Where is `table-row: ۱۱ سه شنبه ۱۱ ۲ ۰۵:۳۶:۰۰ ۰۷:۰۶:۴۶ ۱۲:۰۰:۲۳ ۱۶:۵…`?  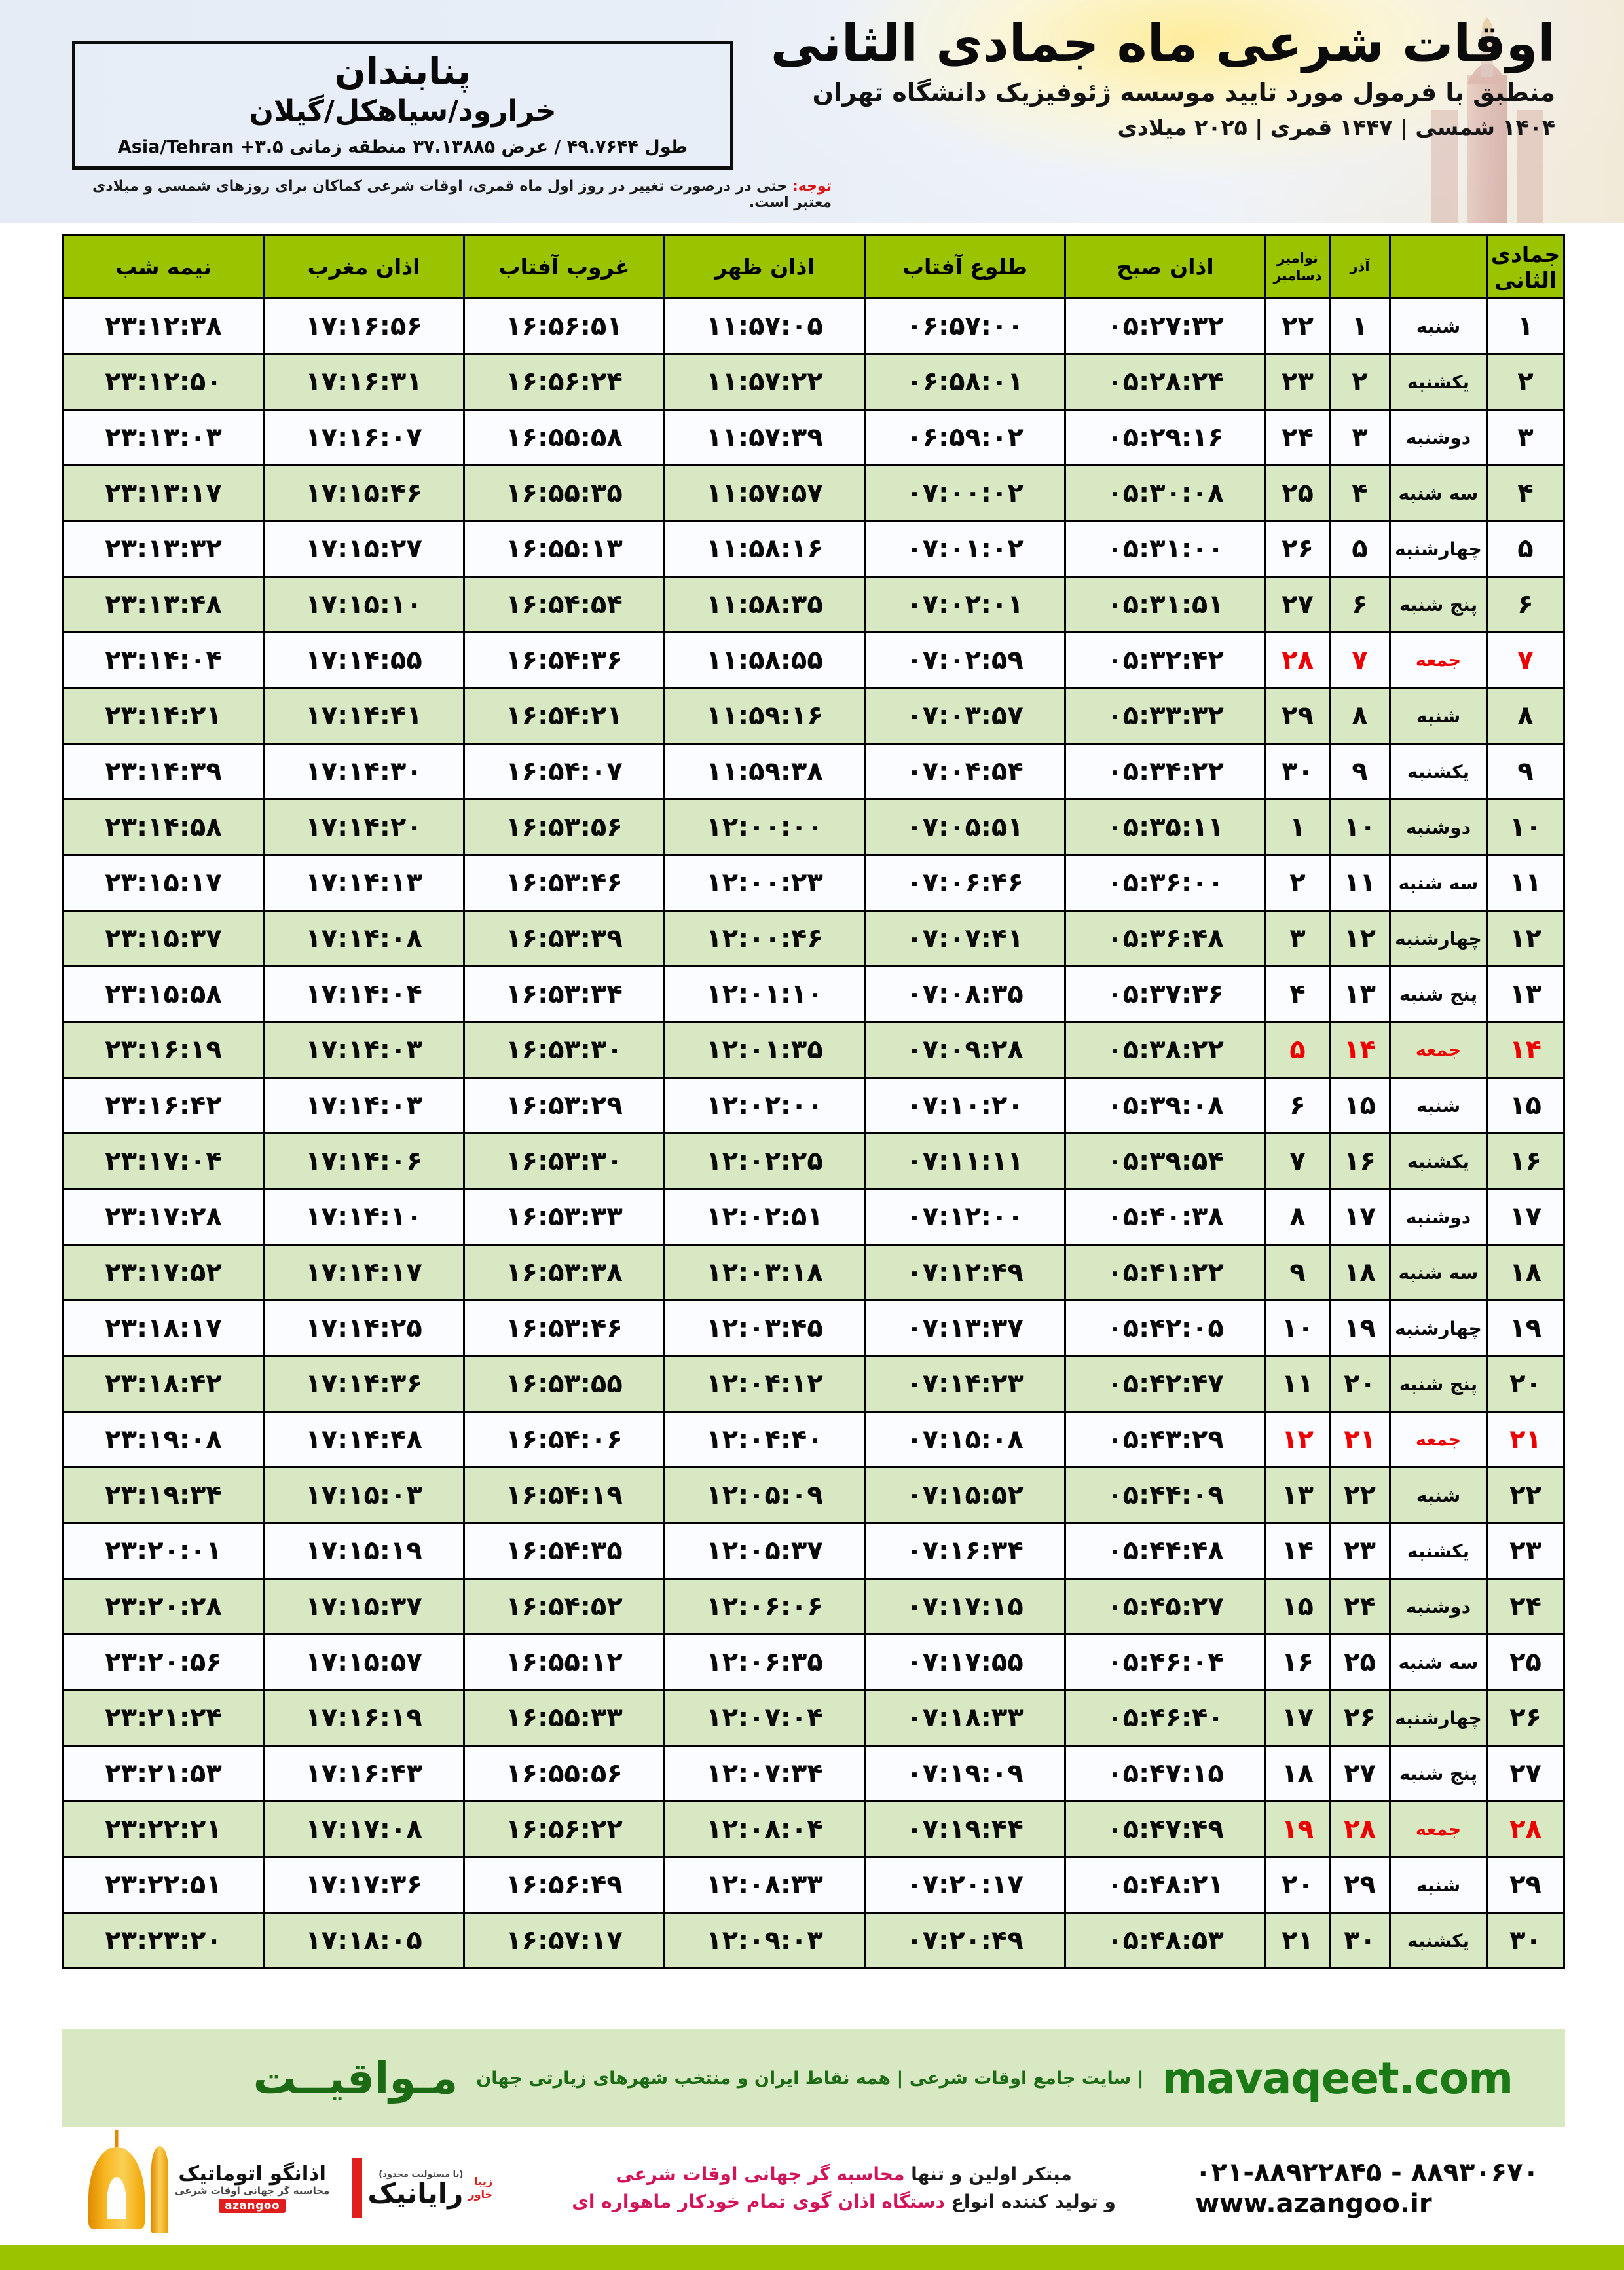 table-row: ۱۱ سه شنبه ۱۱ ۲ ۰۵:۳۶:۰۰ ۰۷:۰۶:۴۶ ۱۲:۰۰:۲۳ ۱۶:۵… is located at coordinates (813, 883).